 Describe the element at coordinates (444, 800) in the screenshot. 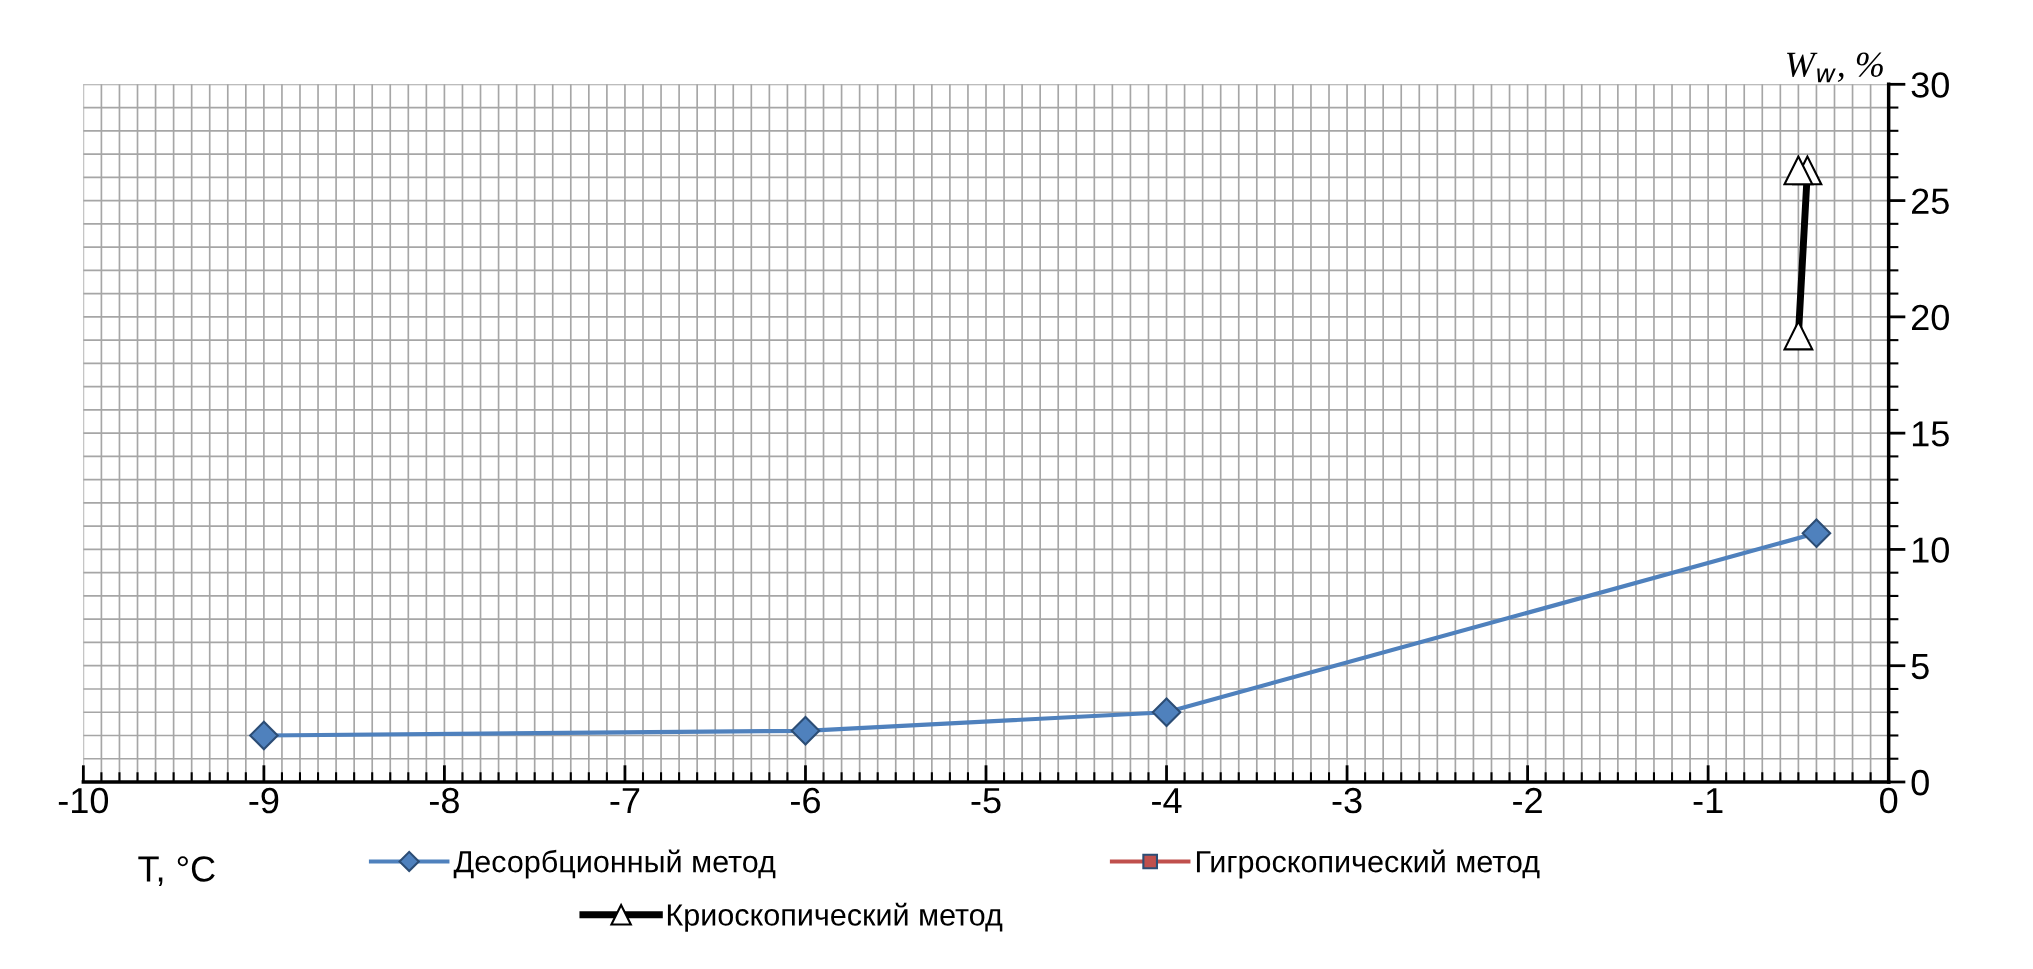

I see `x-tick-label: -8` at that location.